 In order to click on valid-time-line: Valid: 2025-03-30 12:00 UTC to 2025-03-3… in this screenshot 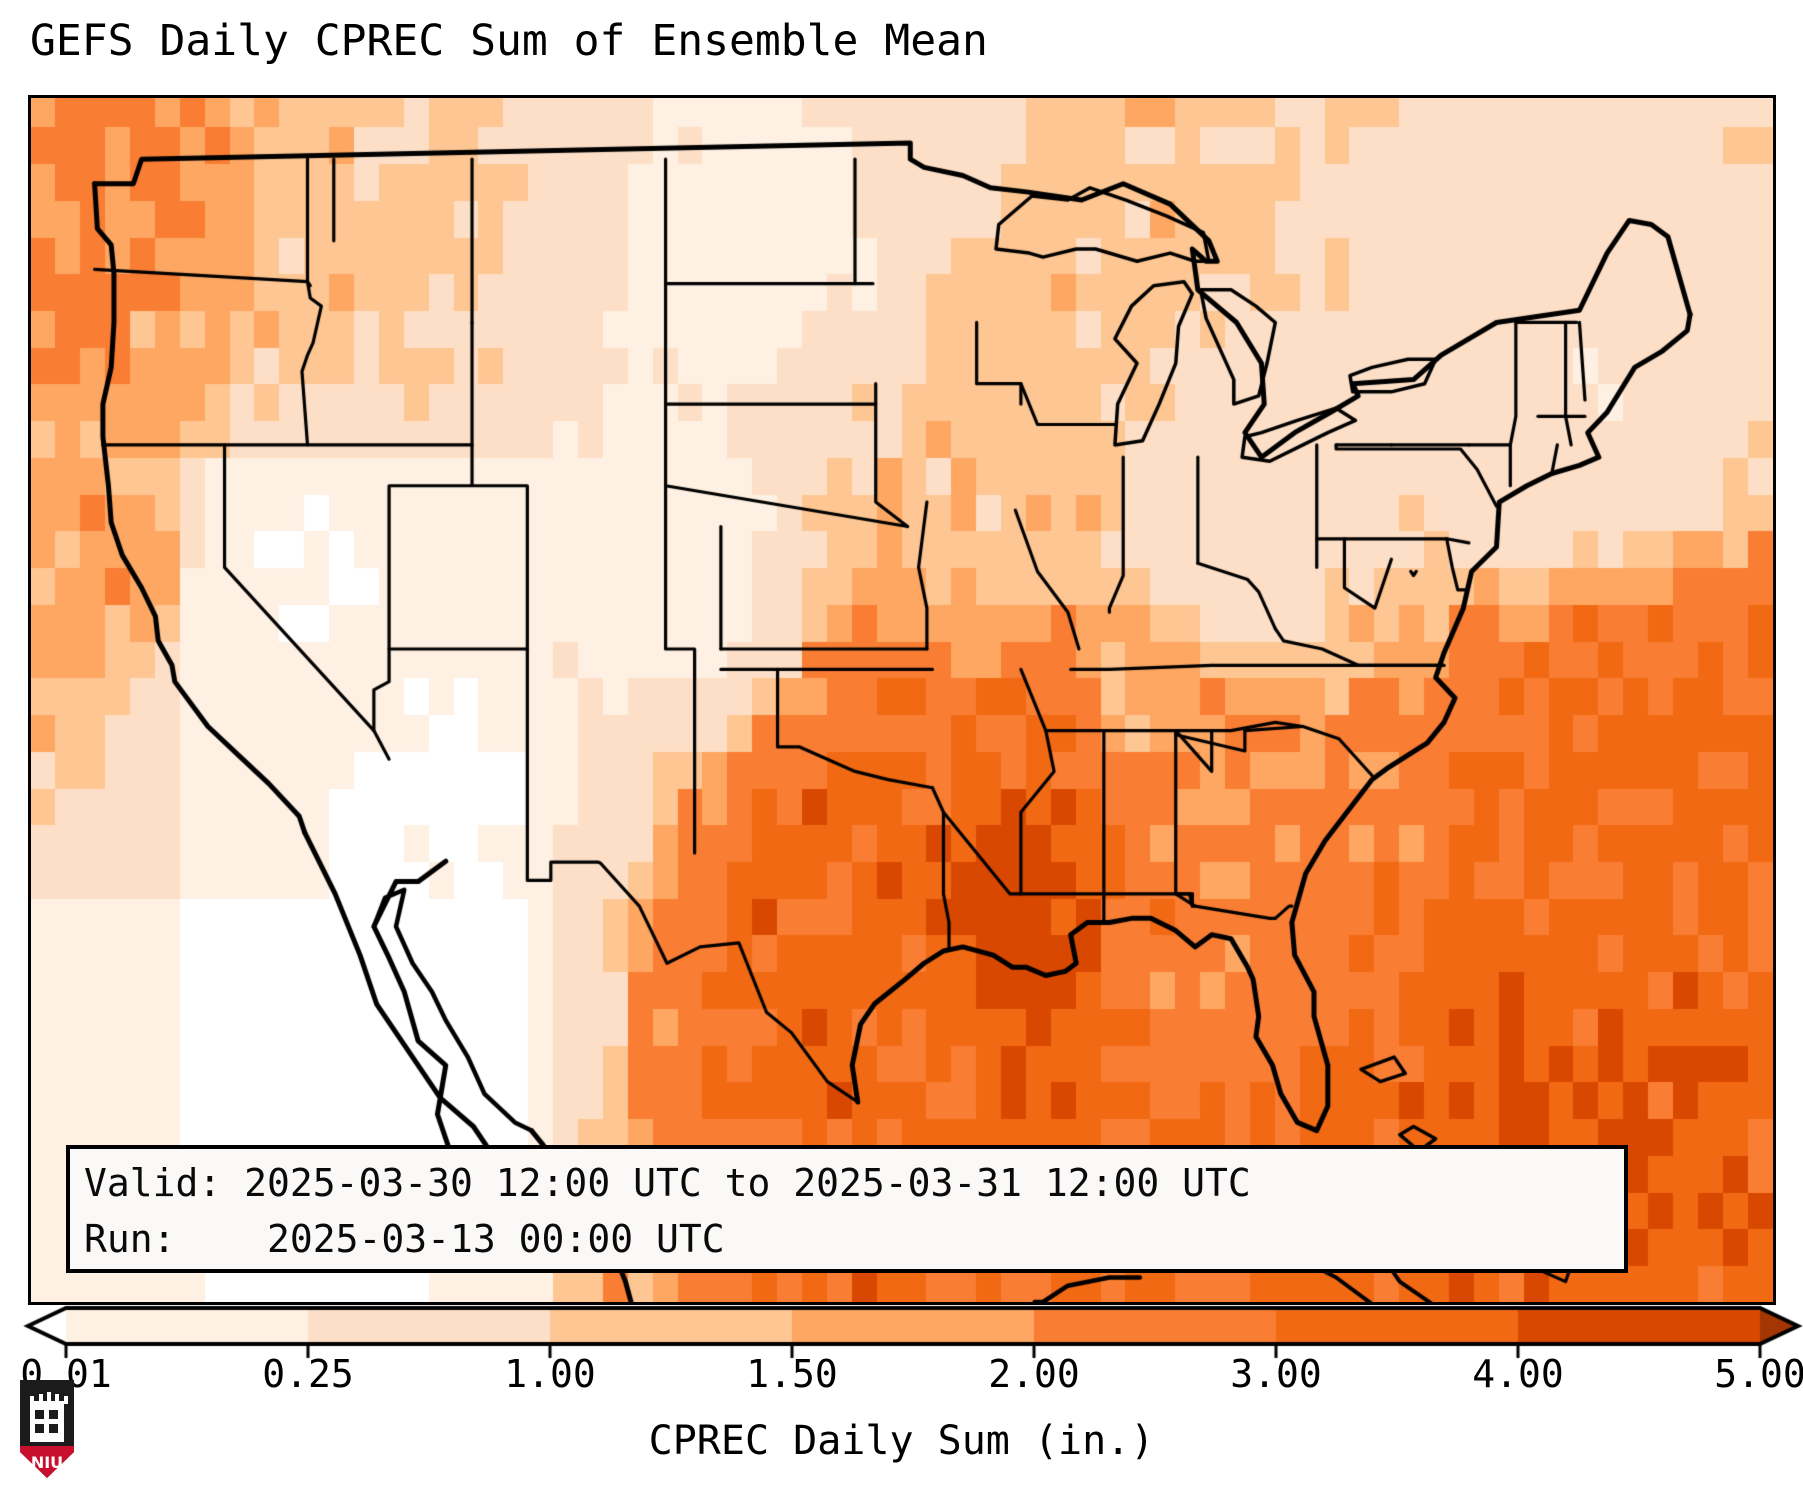, I will do `click(667, 1183)`.